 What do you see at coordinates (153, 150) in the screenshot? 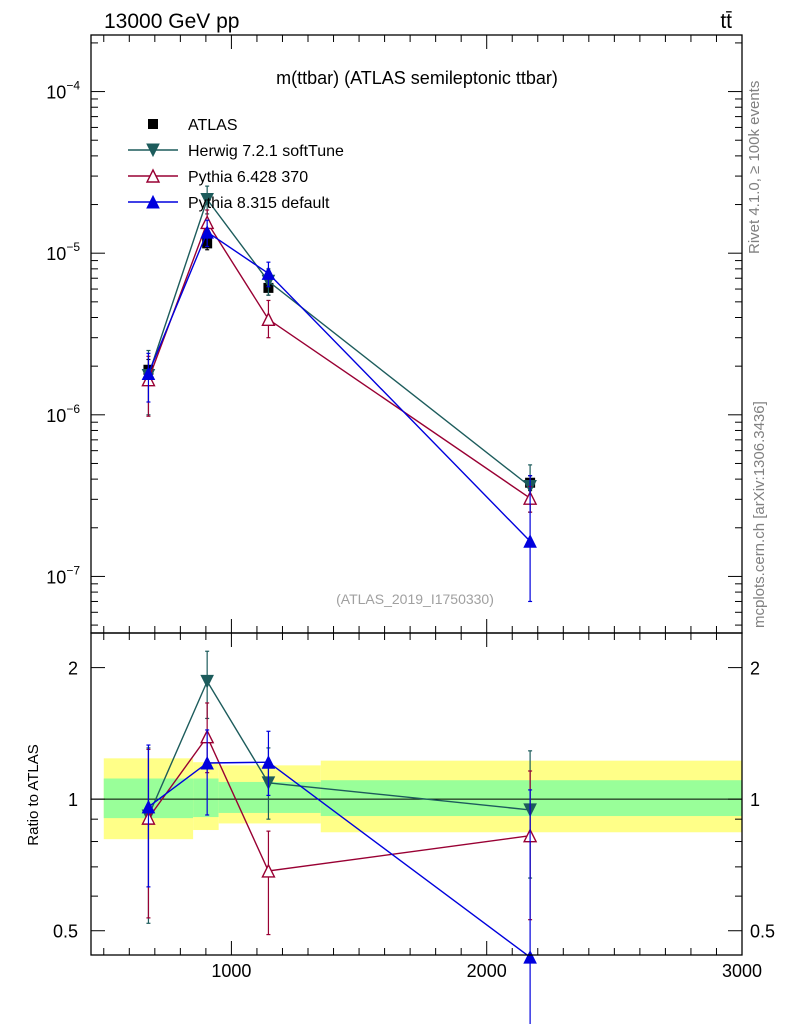
I see `legend-marker-herwig-7-2-1-softtune` at bounding box center [153, 150].